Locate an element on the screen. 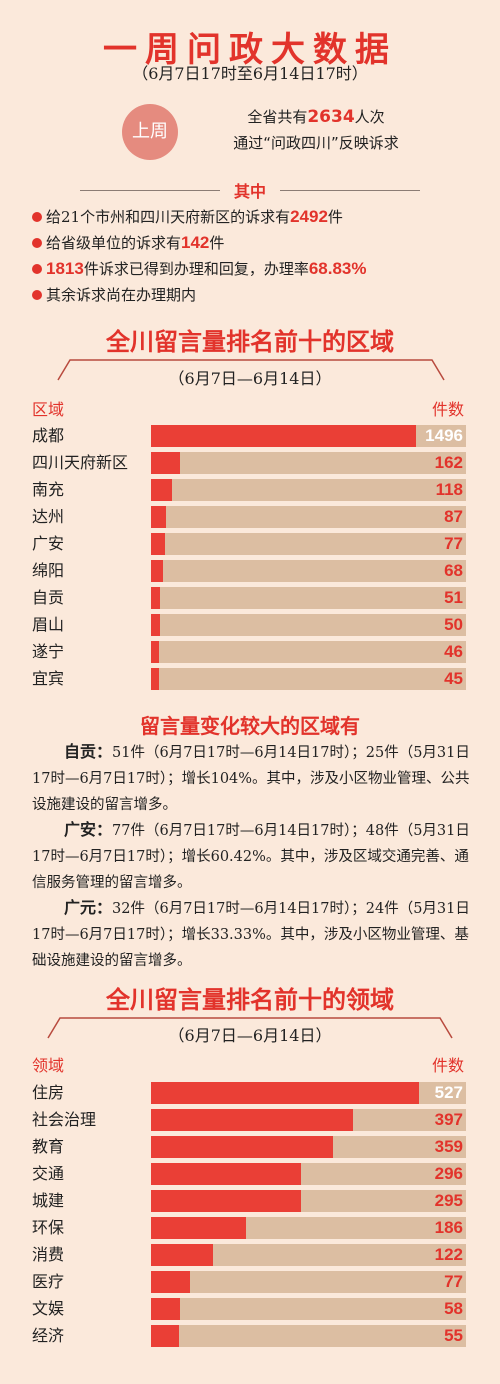  field-column-header: 领域 is located at coordinates (48, 1065).